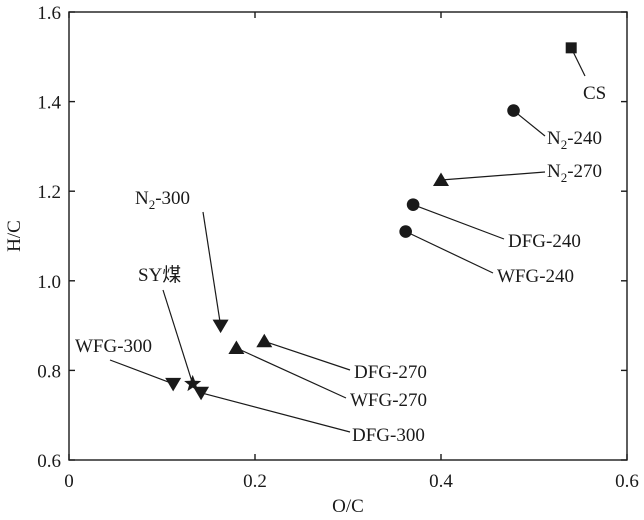 This screenshot has width=644, height=520. What do you see at coordinates (162, 200) in the screenshot?
I see `point-label: N2-300` at bounding box center [162, 200].